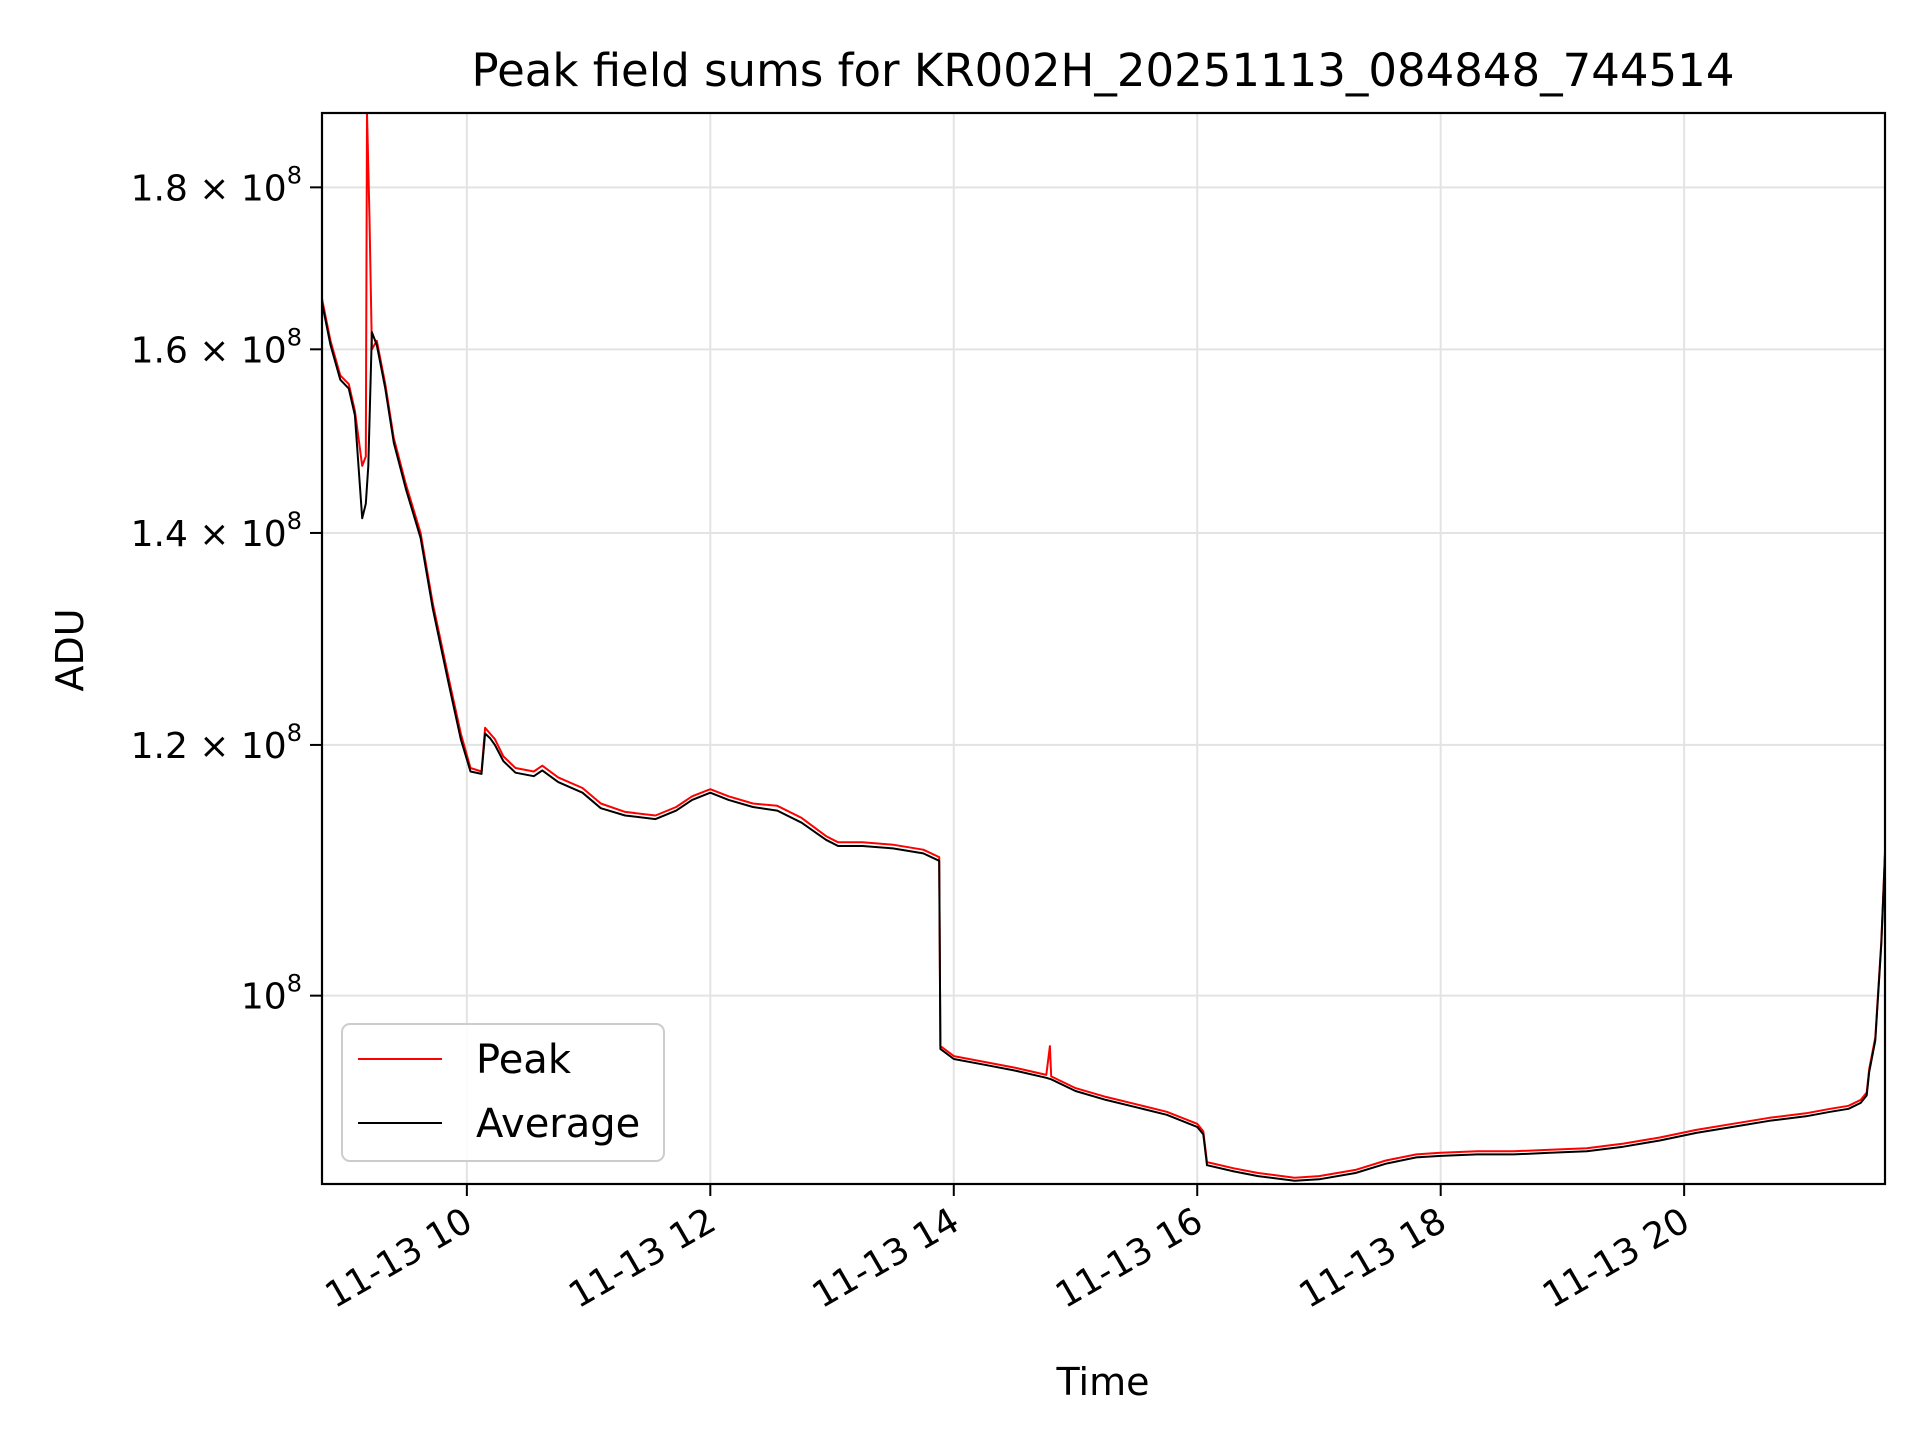 The height and width of the screenshot is (1440, 1920). I want to click on legend-label-peak: Peak, so click(524, 1060).